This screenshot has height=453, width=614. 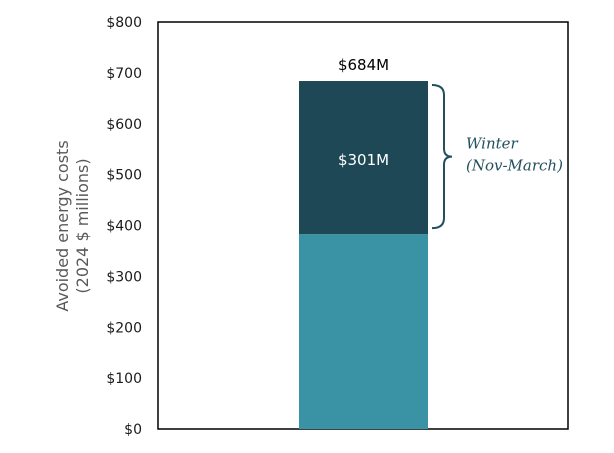 I want to click on y-tick-label: $200, so click(x=124, y=328).